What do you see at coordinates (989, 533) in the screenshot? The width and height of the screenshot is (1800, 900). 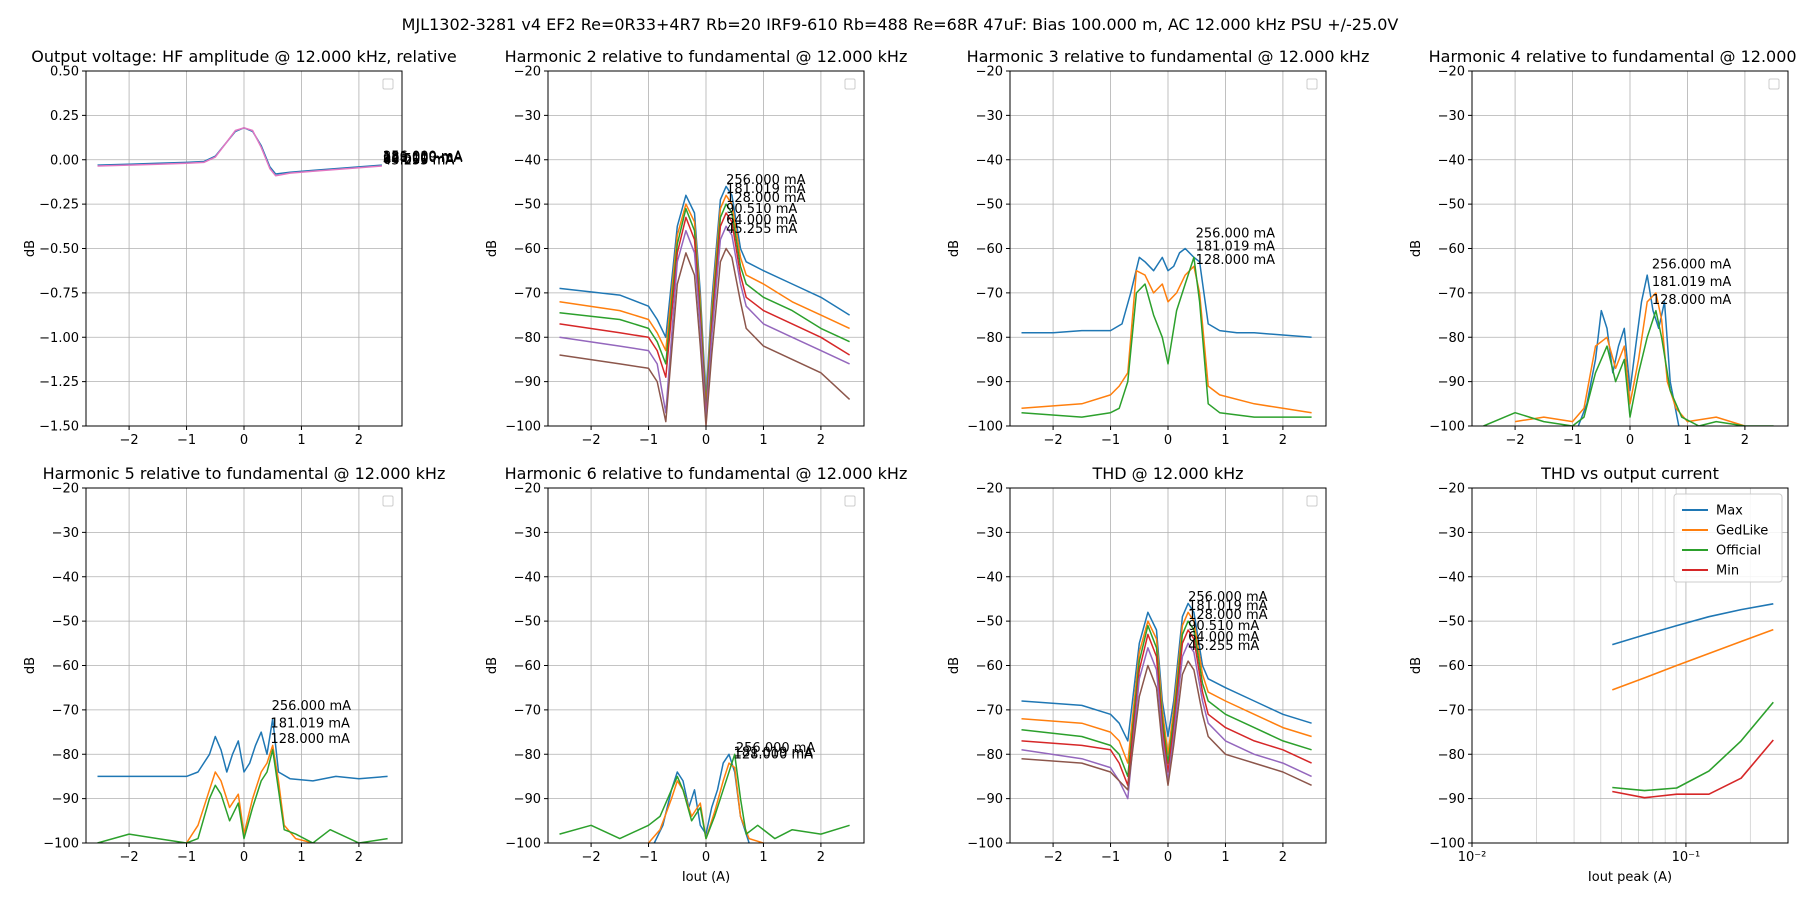 I see `y-tick-label: −30` at bounding box center [989, 533].